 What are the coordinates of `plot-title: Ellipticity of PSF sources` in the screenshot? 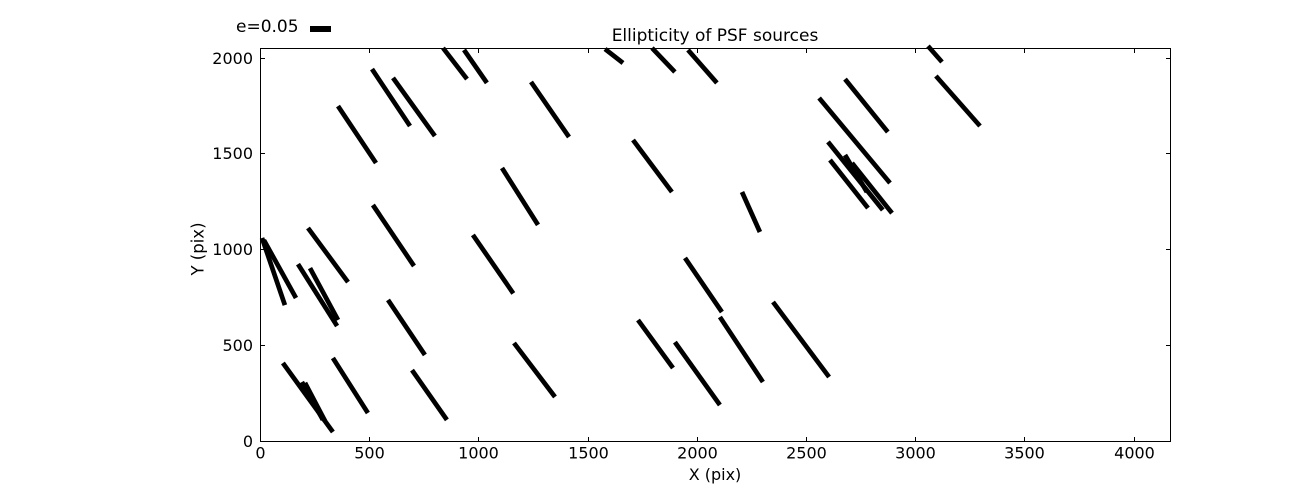 It's located at (715, 36).